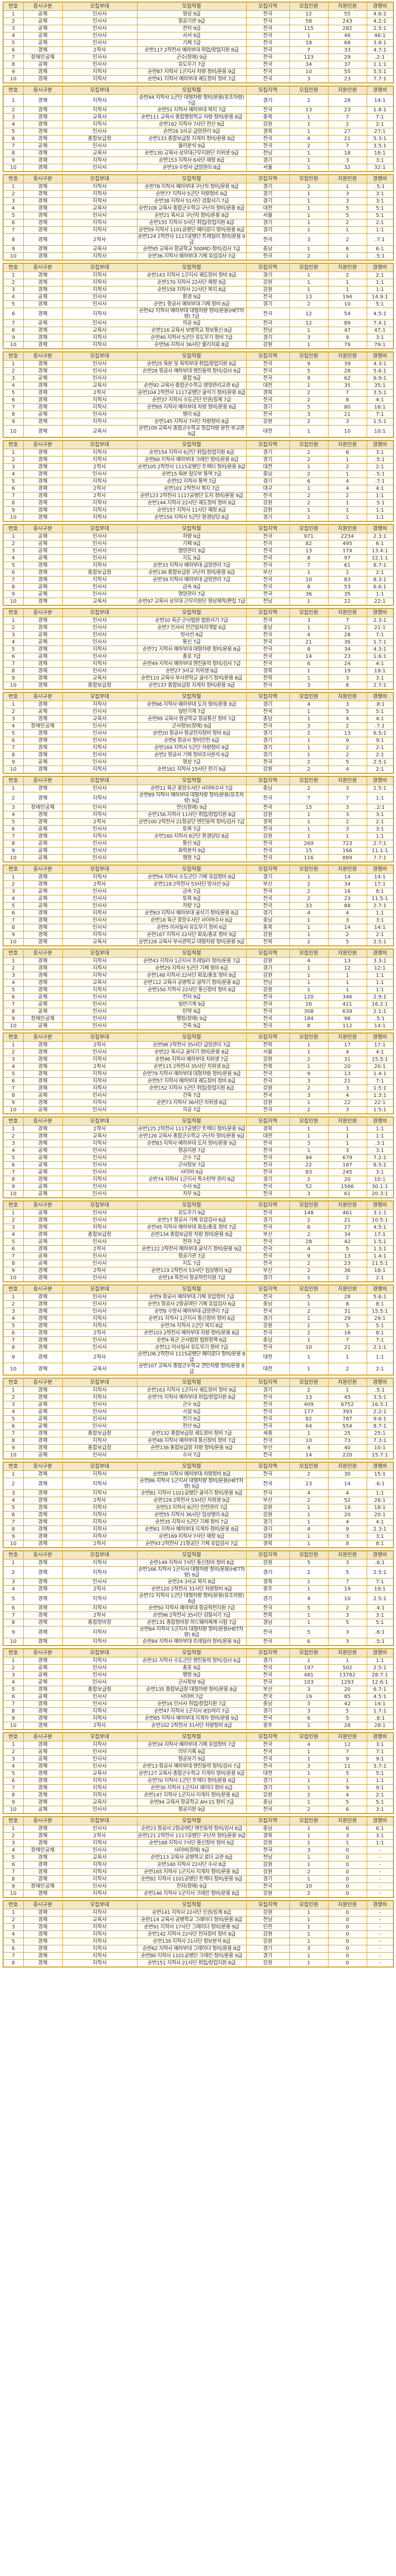 The height and width of the screenshot is (2576, 396). I want to click on job-series-cell: 순번112 교육사 공병학교 굴착기 정비/운용 8급, so click(191, 983).